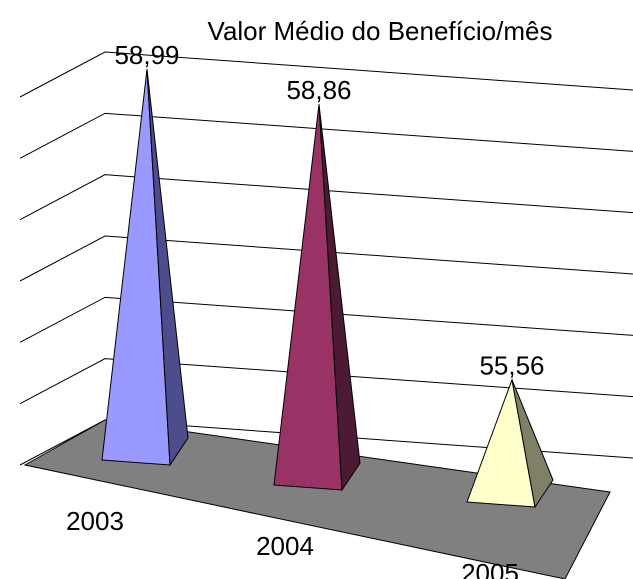 Image resolution: width=633 pixels, height=579 pixels. What do you see at coordinates (490, 568) in the screenshot?
I see `x-tick-label: 2005` at bounding box center [490, 568].